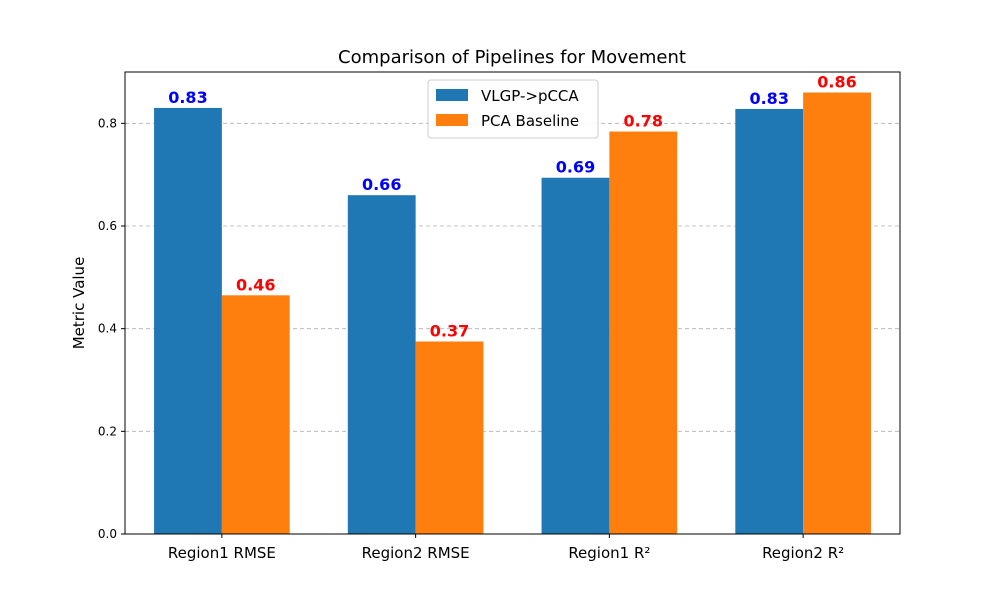 The width and height of the screenshot is (1000, 600). I want to click on x-tick-label: Region2 RMSE, so click(416, 553).